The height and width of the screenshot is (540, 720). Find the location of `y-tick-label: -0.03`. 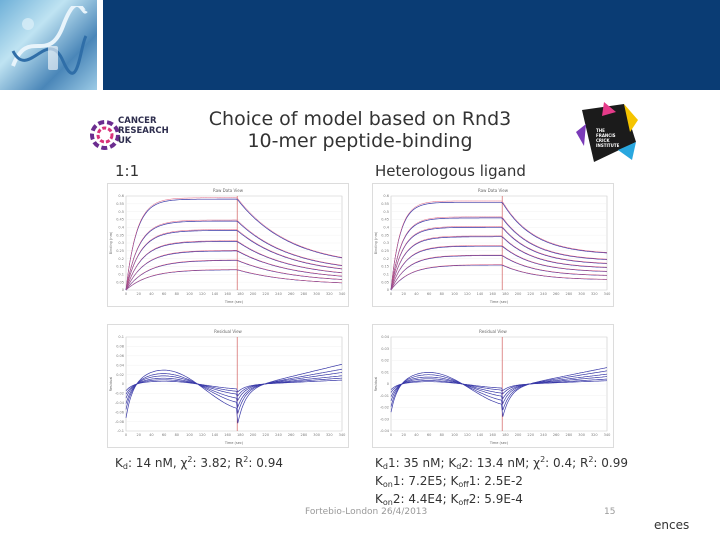

y-tick-label: -0.03 is located at coordinates (384, 419).